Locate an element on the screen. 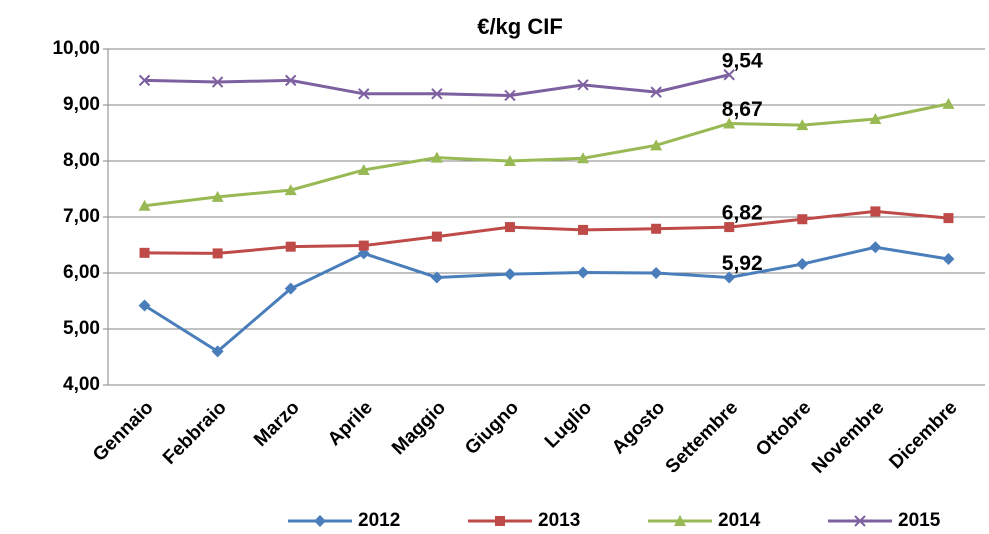  y-tick-label: 8,00 is located at coordinates (81, 160).